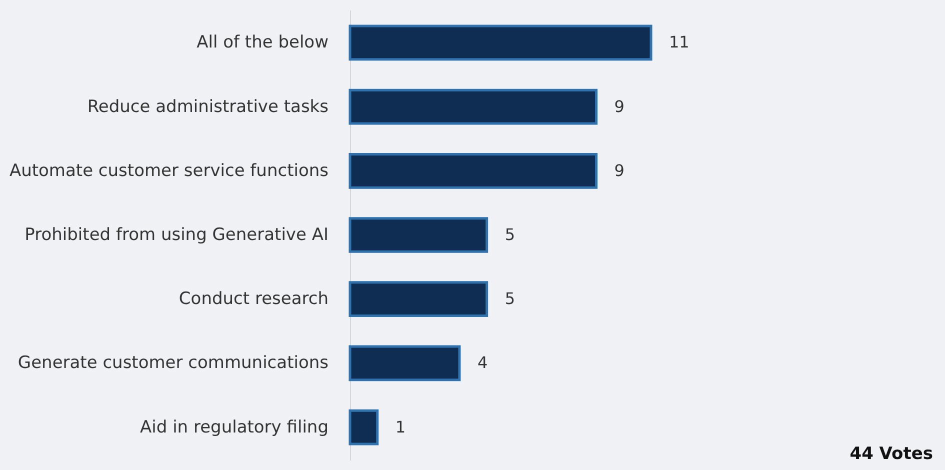  What do you see at coordinates (176, 235) in the screenshot?
I see `y-tick-label: Prohibited from using Generative AI` at bounding box center [176, 235].